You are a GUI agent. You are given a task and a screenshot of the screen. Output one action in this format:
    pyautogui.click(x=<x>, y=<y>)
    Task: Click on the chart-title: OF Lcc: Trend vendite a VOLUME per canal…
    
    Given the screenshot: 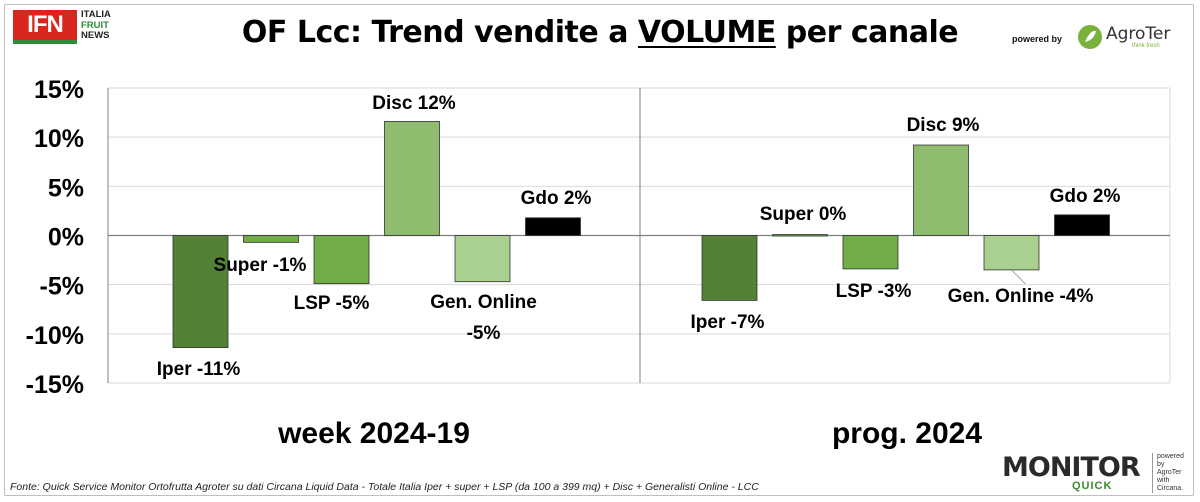 What is the action you would take?
    pyautogui.click(x=600, y=32)
    